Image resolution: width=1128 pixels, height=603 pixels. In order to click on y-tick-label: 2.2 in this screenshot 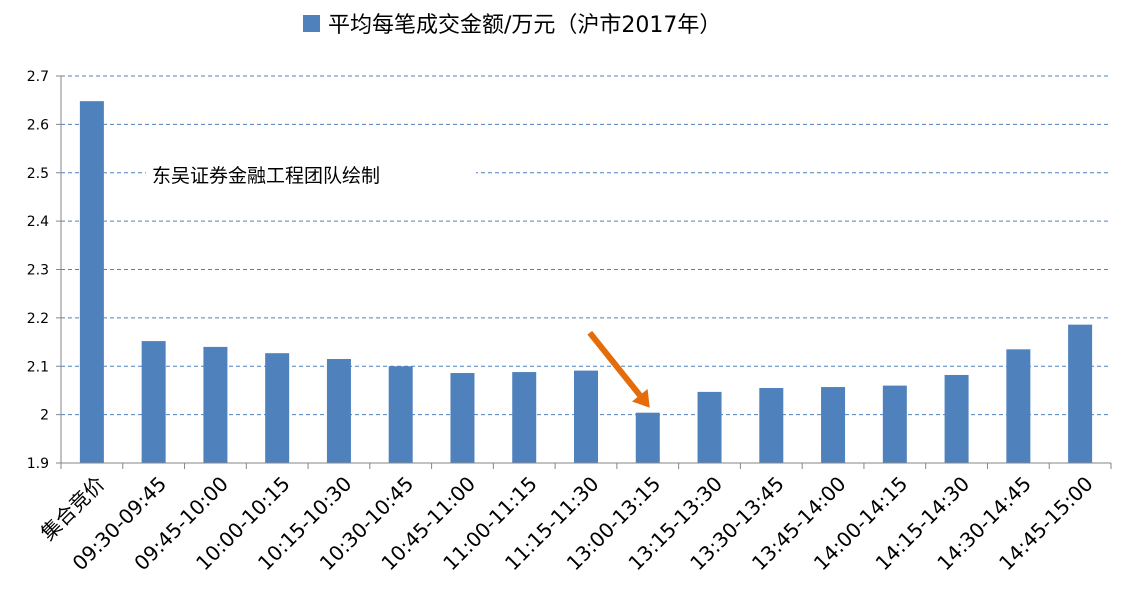, I will do `click(38, 319)`.